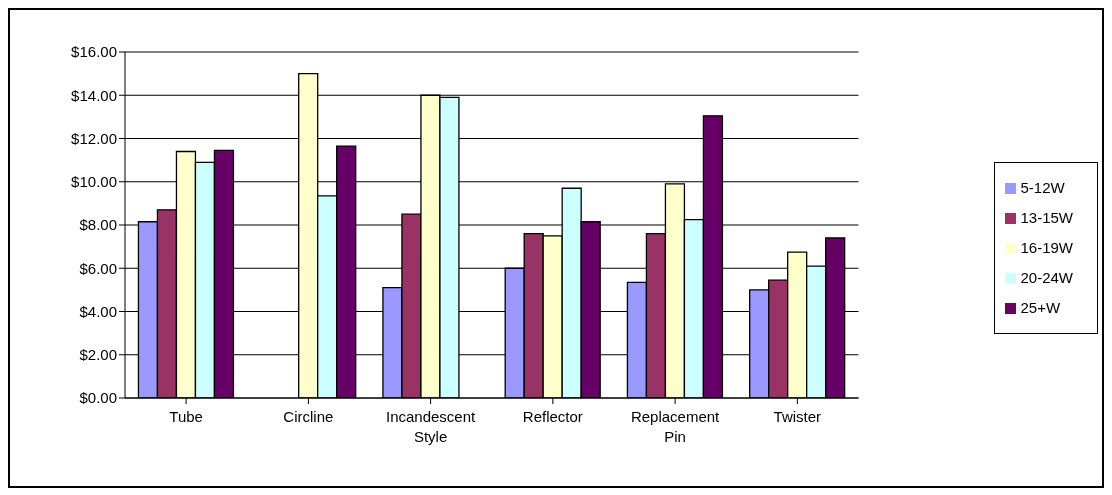 This screenshot has width=1112, height=495. Describe the element at coordinates (308, 416) in the screenshot. I see `x-tick-label: Circline` at that location.